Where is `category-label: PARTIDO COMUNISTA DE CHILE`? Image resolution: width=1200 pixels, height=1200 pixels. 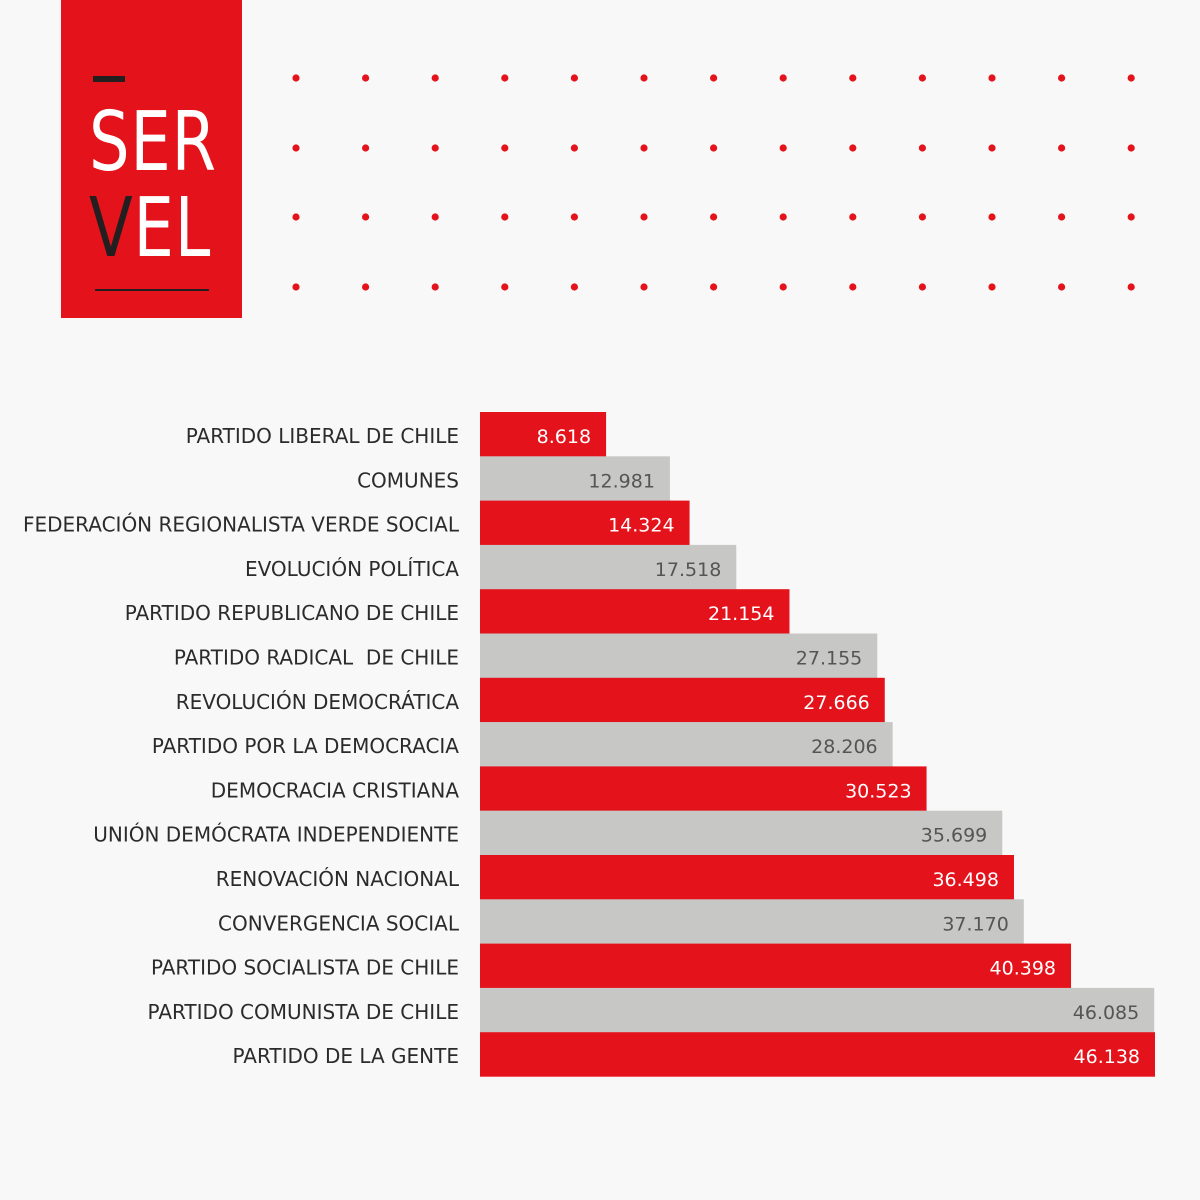
category-label: PARTIDO COMUNISTA DE CHILE is located at coordinates (303, 1012).